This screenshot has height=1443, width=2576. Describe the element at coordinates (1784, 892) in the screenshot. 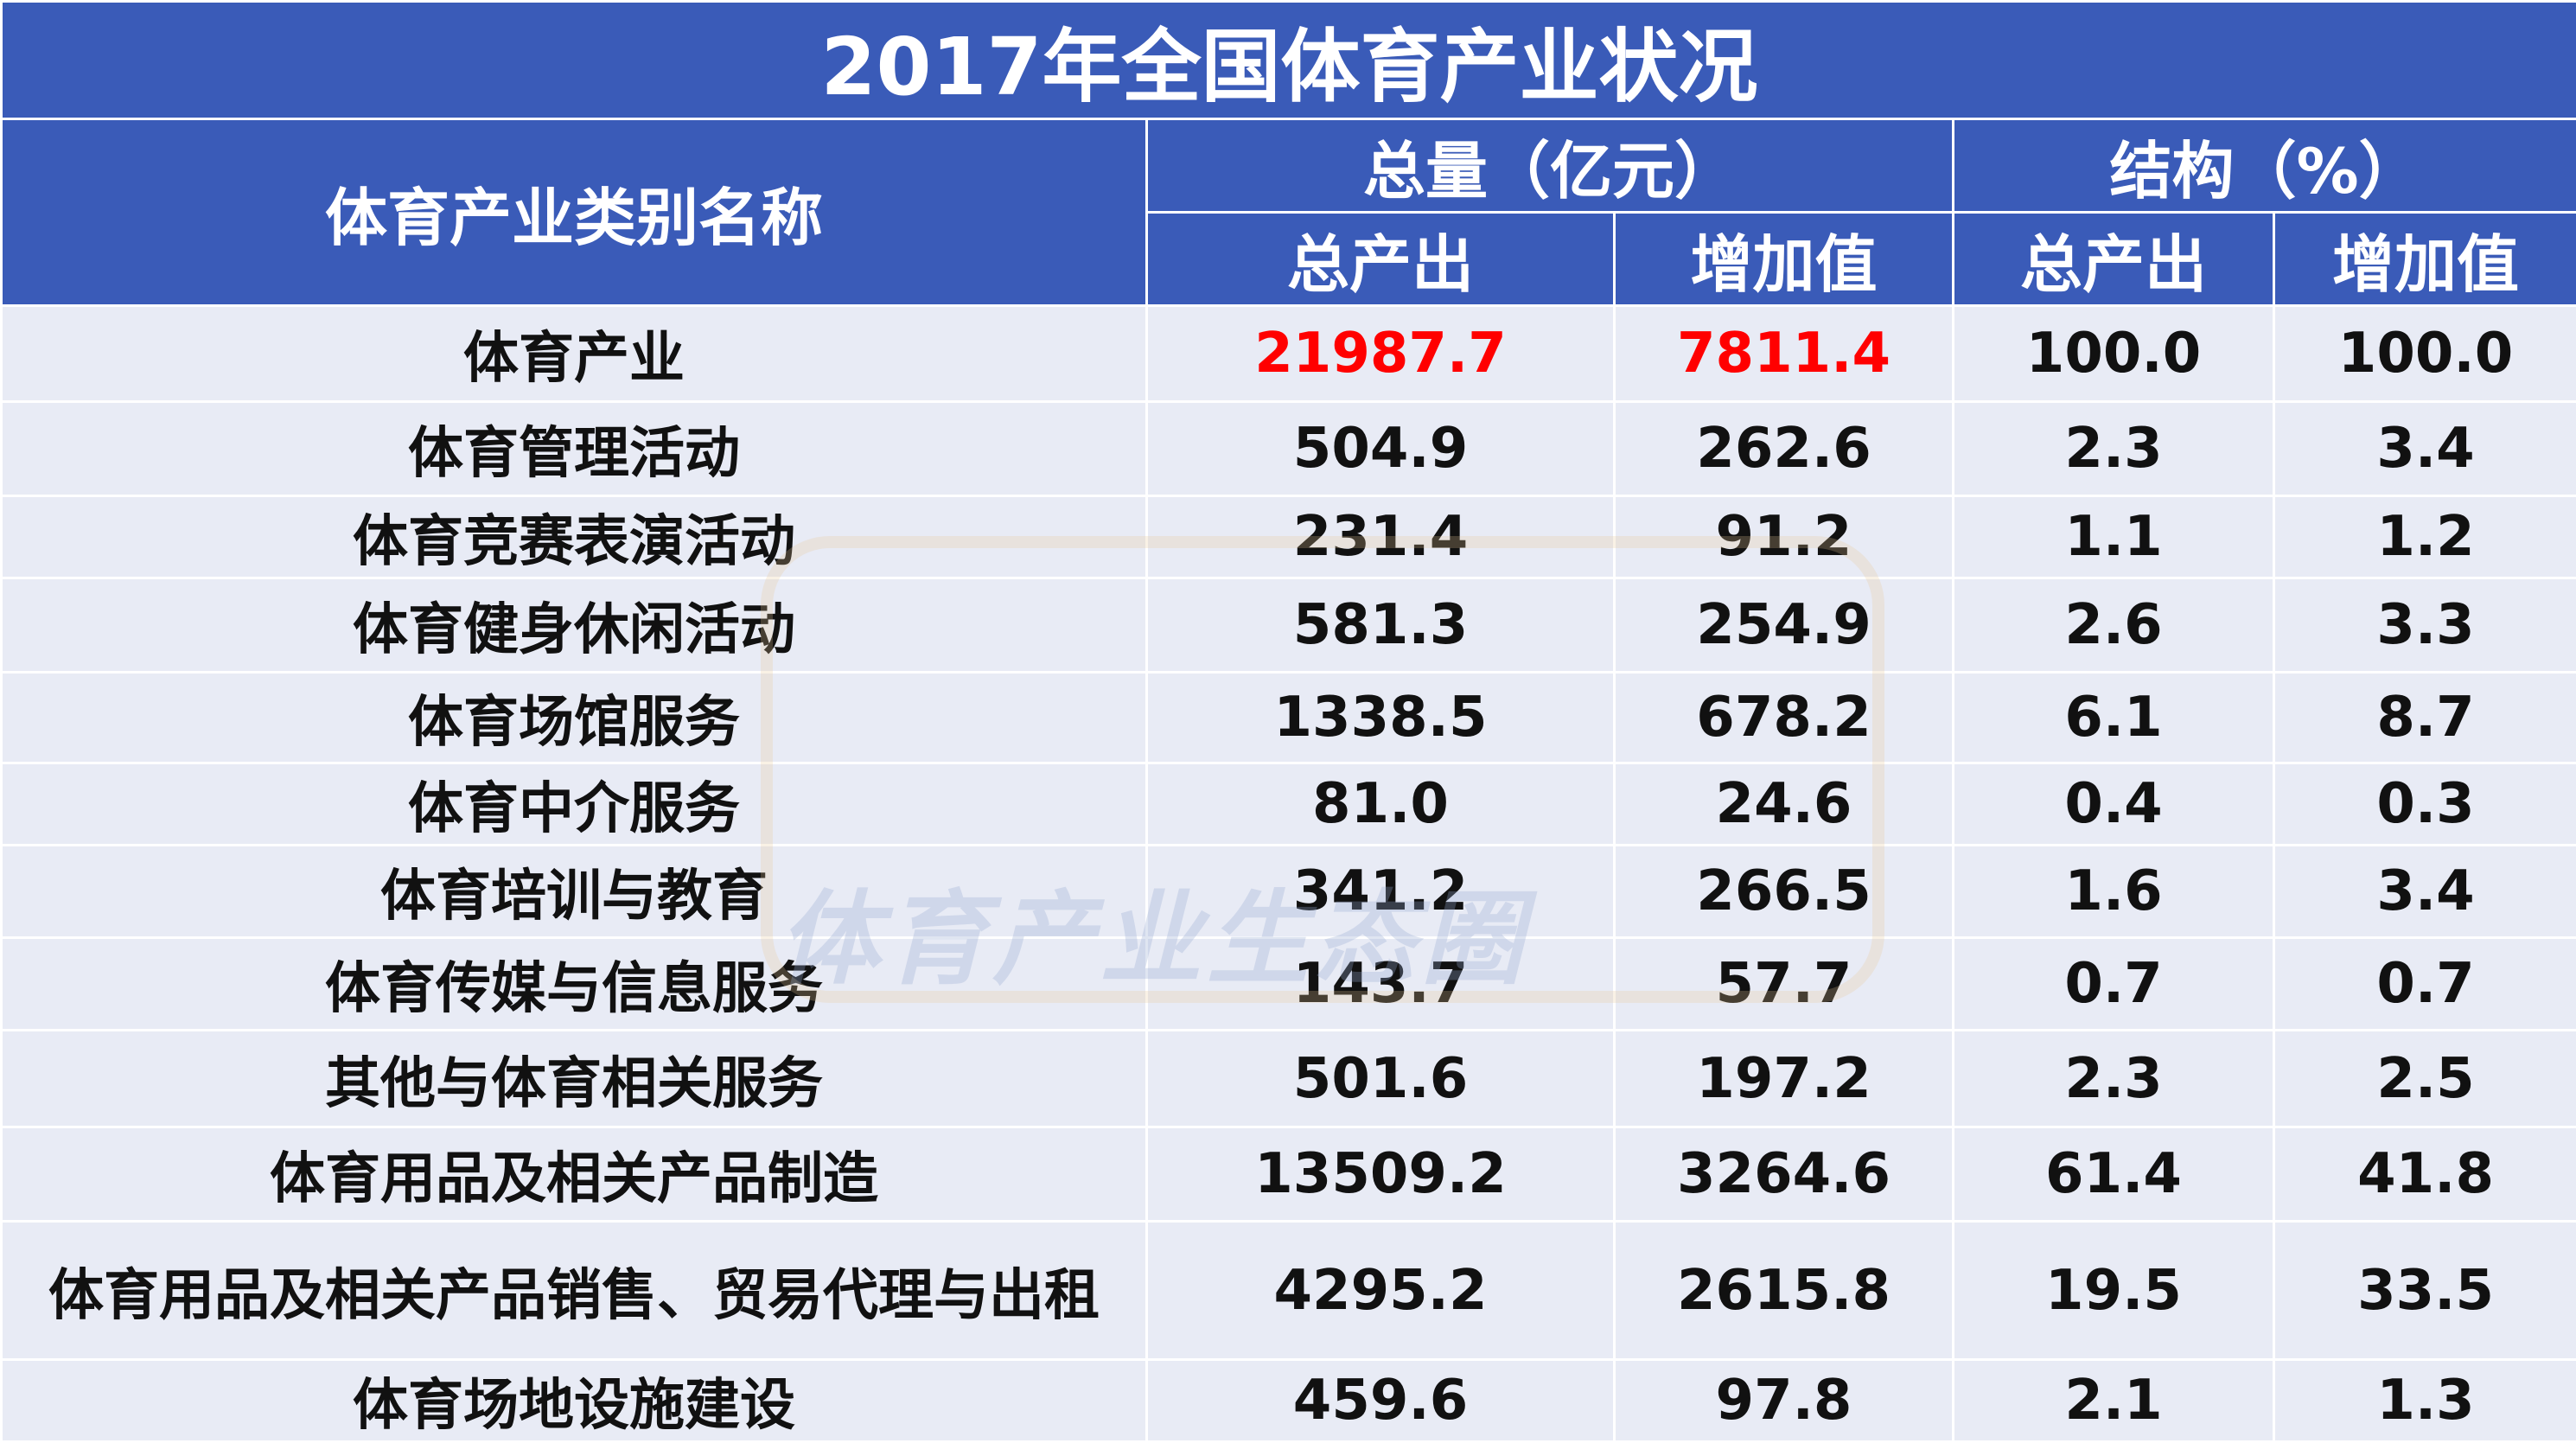

I see `value-cell: 266.5` at that location.